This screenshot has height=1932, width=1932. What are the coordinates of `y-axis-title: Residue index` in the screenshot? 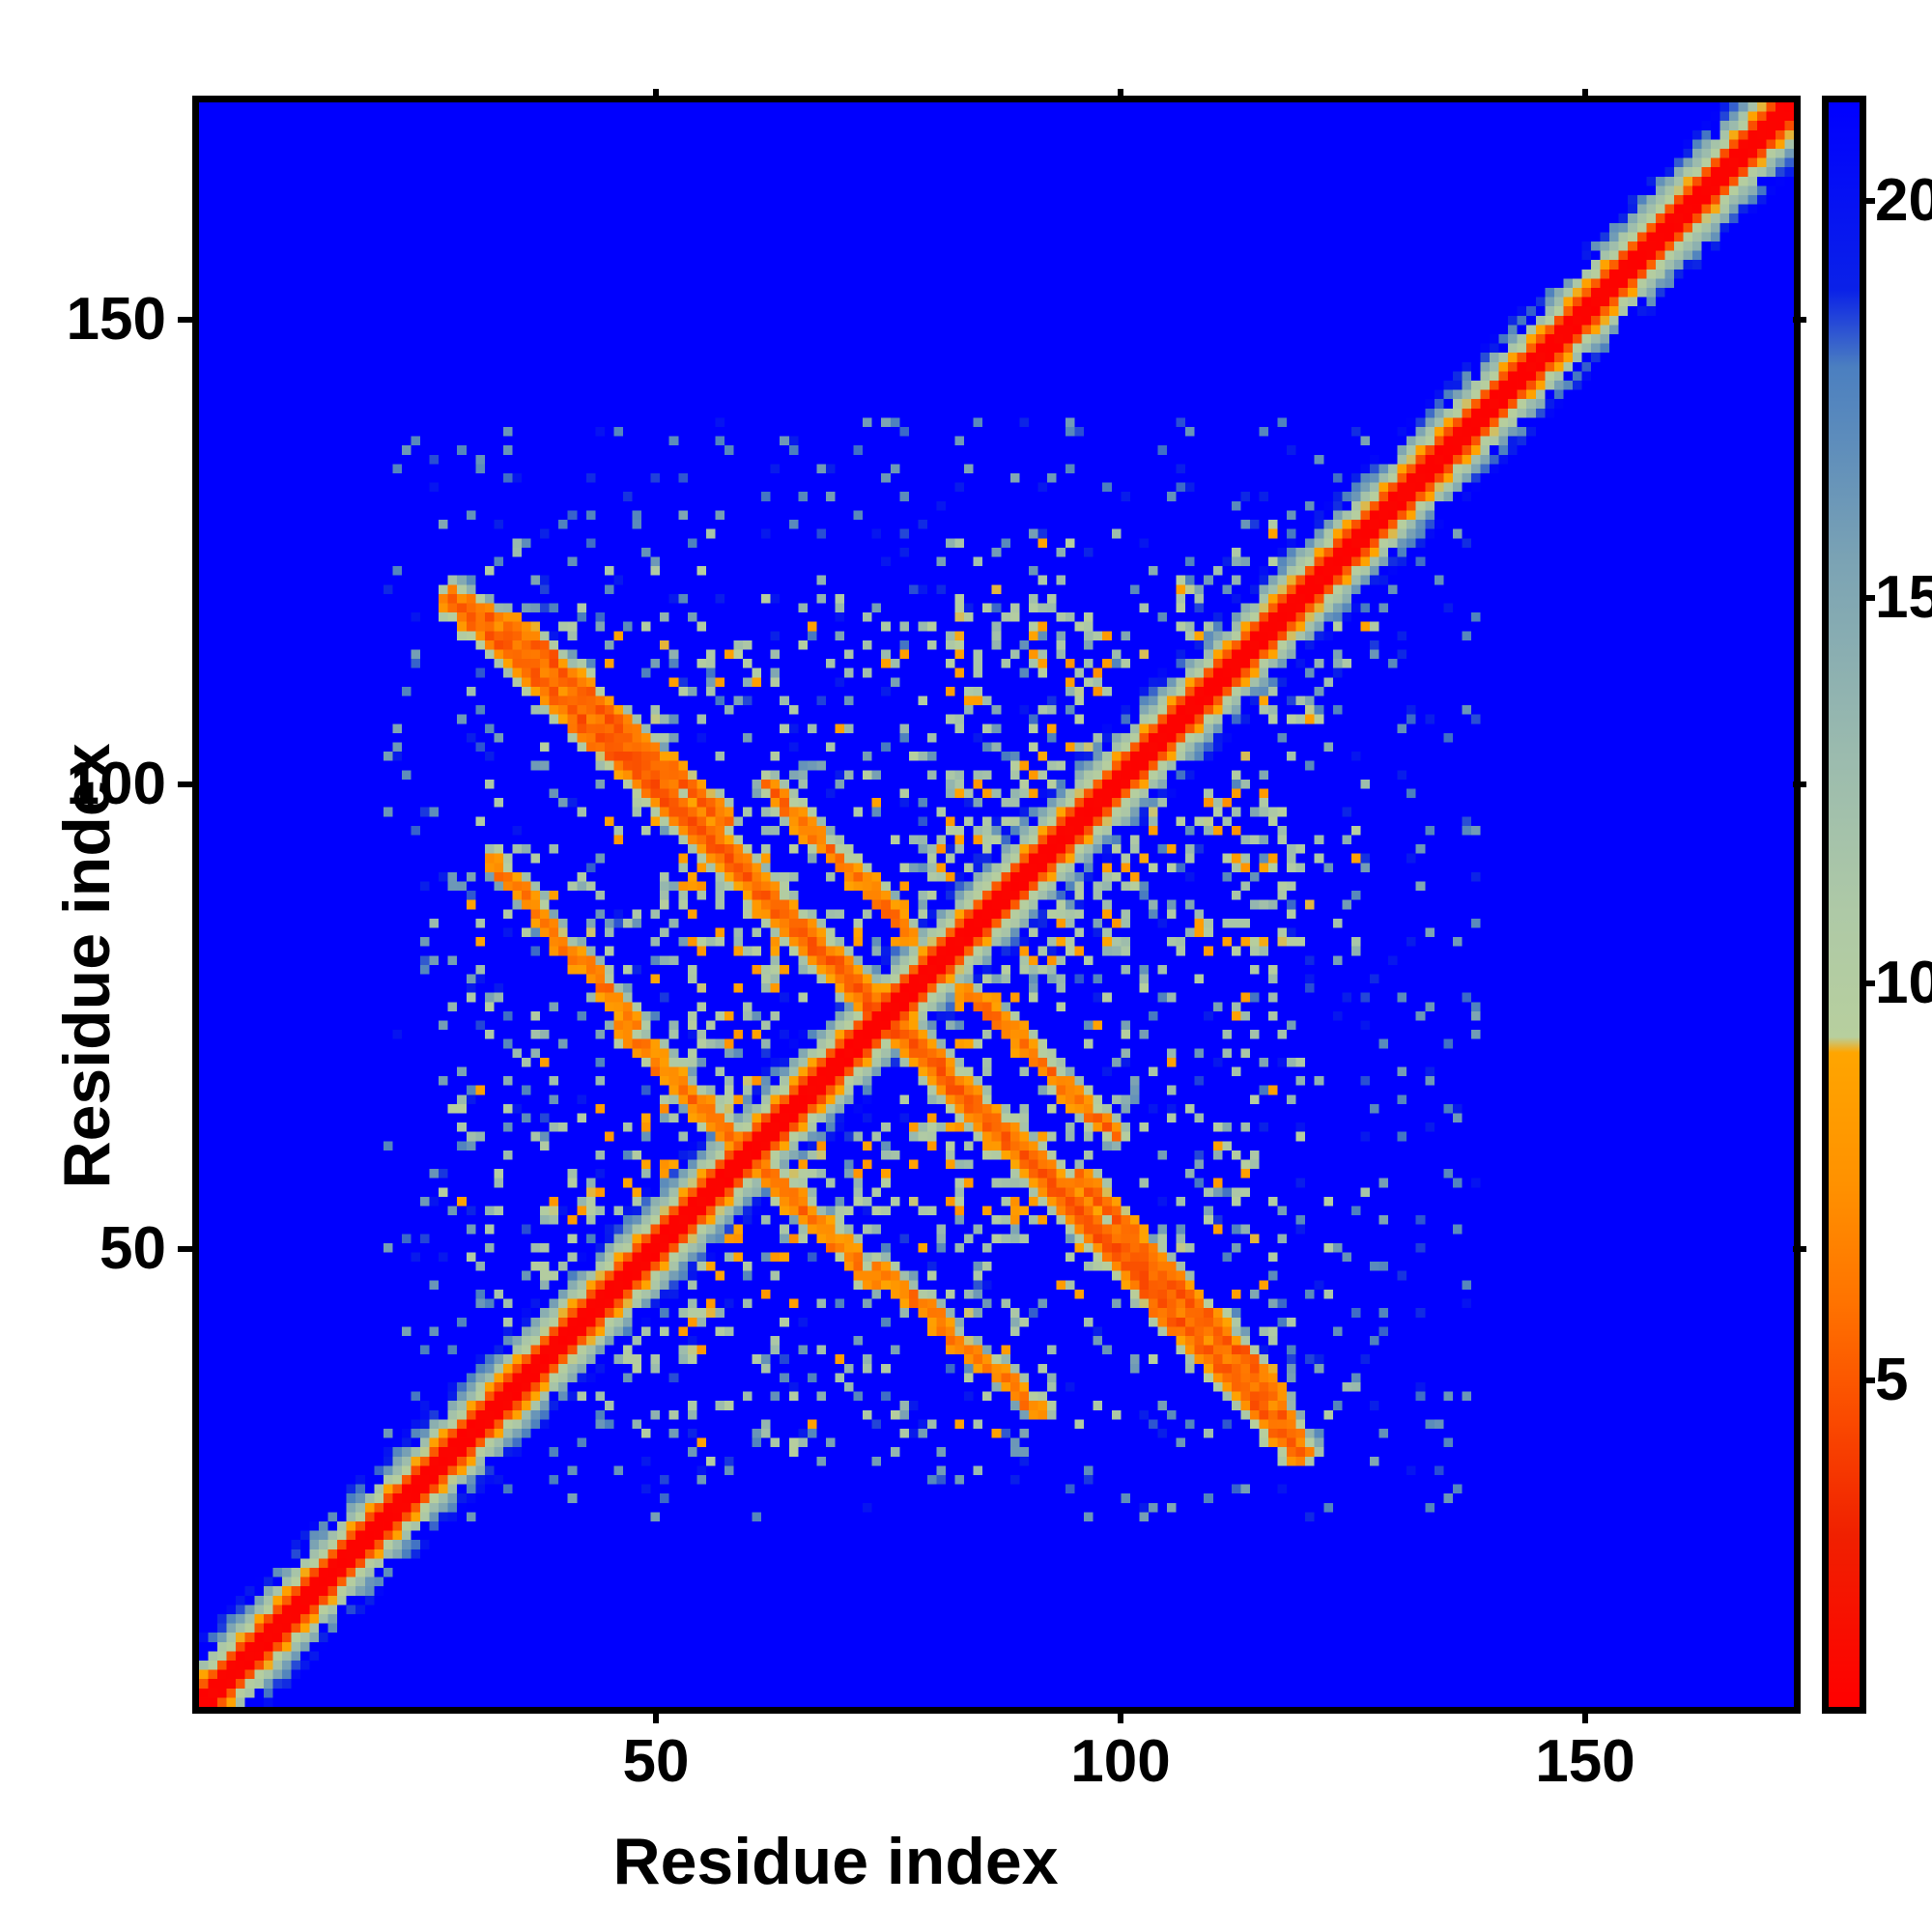 It's located at (87, 966).